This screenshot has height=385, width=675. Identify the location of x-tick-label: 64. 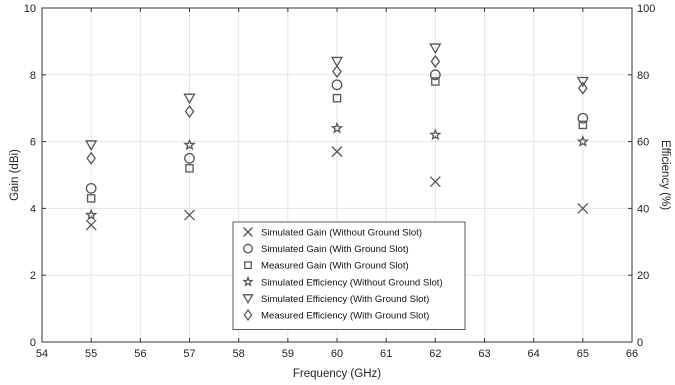
(534, 354).